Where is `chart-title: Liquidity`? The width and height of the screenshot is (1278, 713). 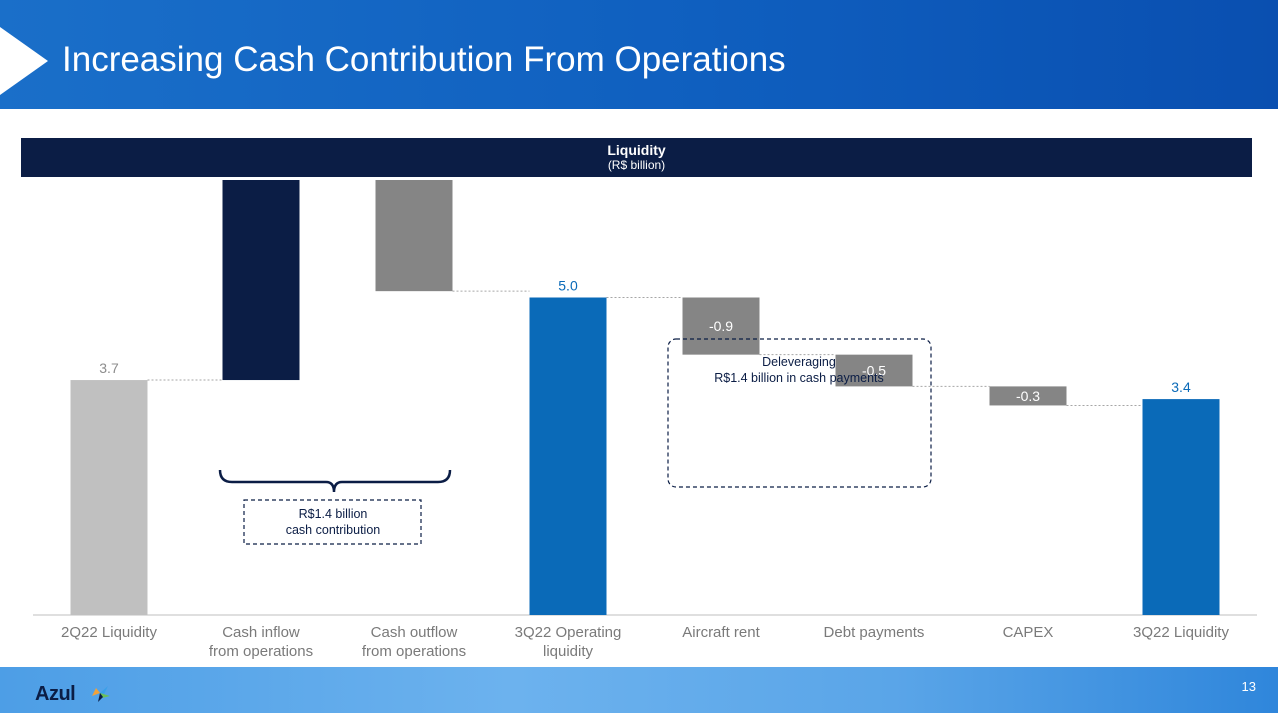 chart-title: Liquidity is located at coordinates (636, 150).